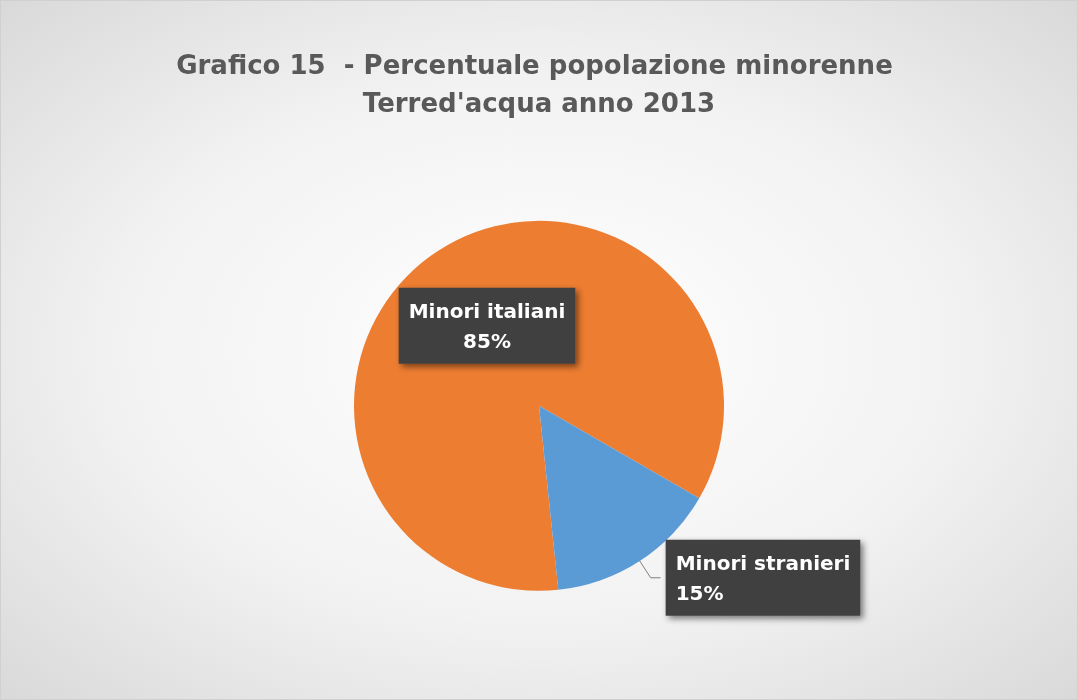 This screenshot has width=1078, height=700. Describe the element at coordinates (487, 340) in the screenshot. I see `data-label: 85%` at that location.